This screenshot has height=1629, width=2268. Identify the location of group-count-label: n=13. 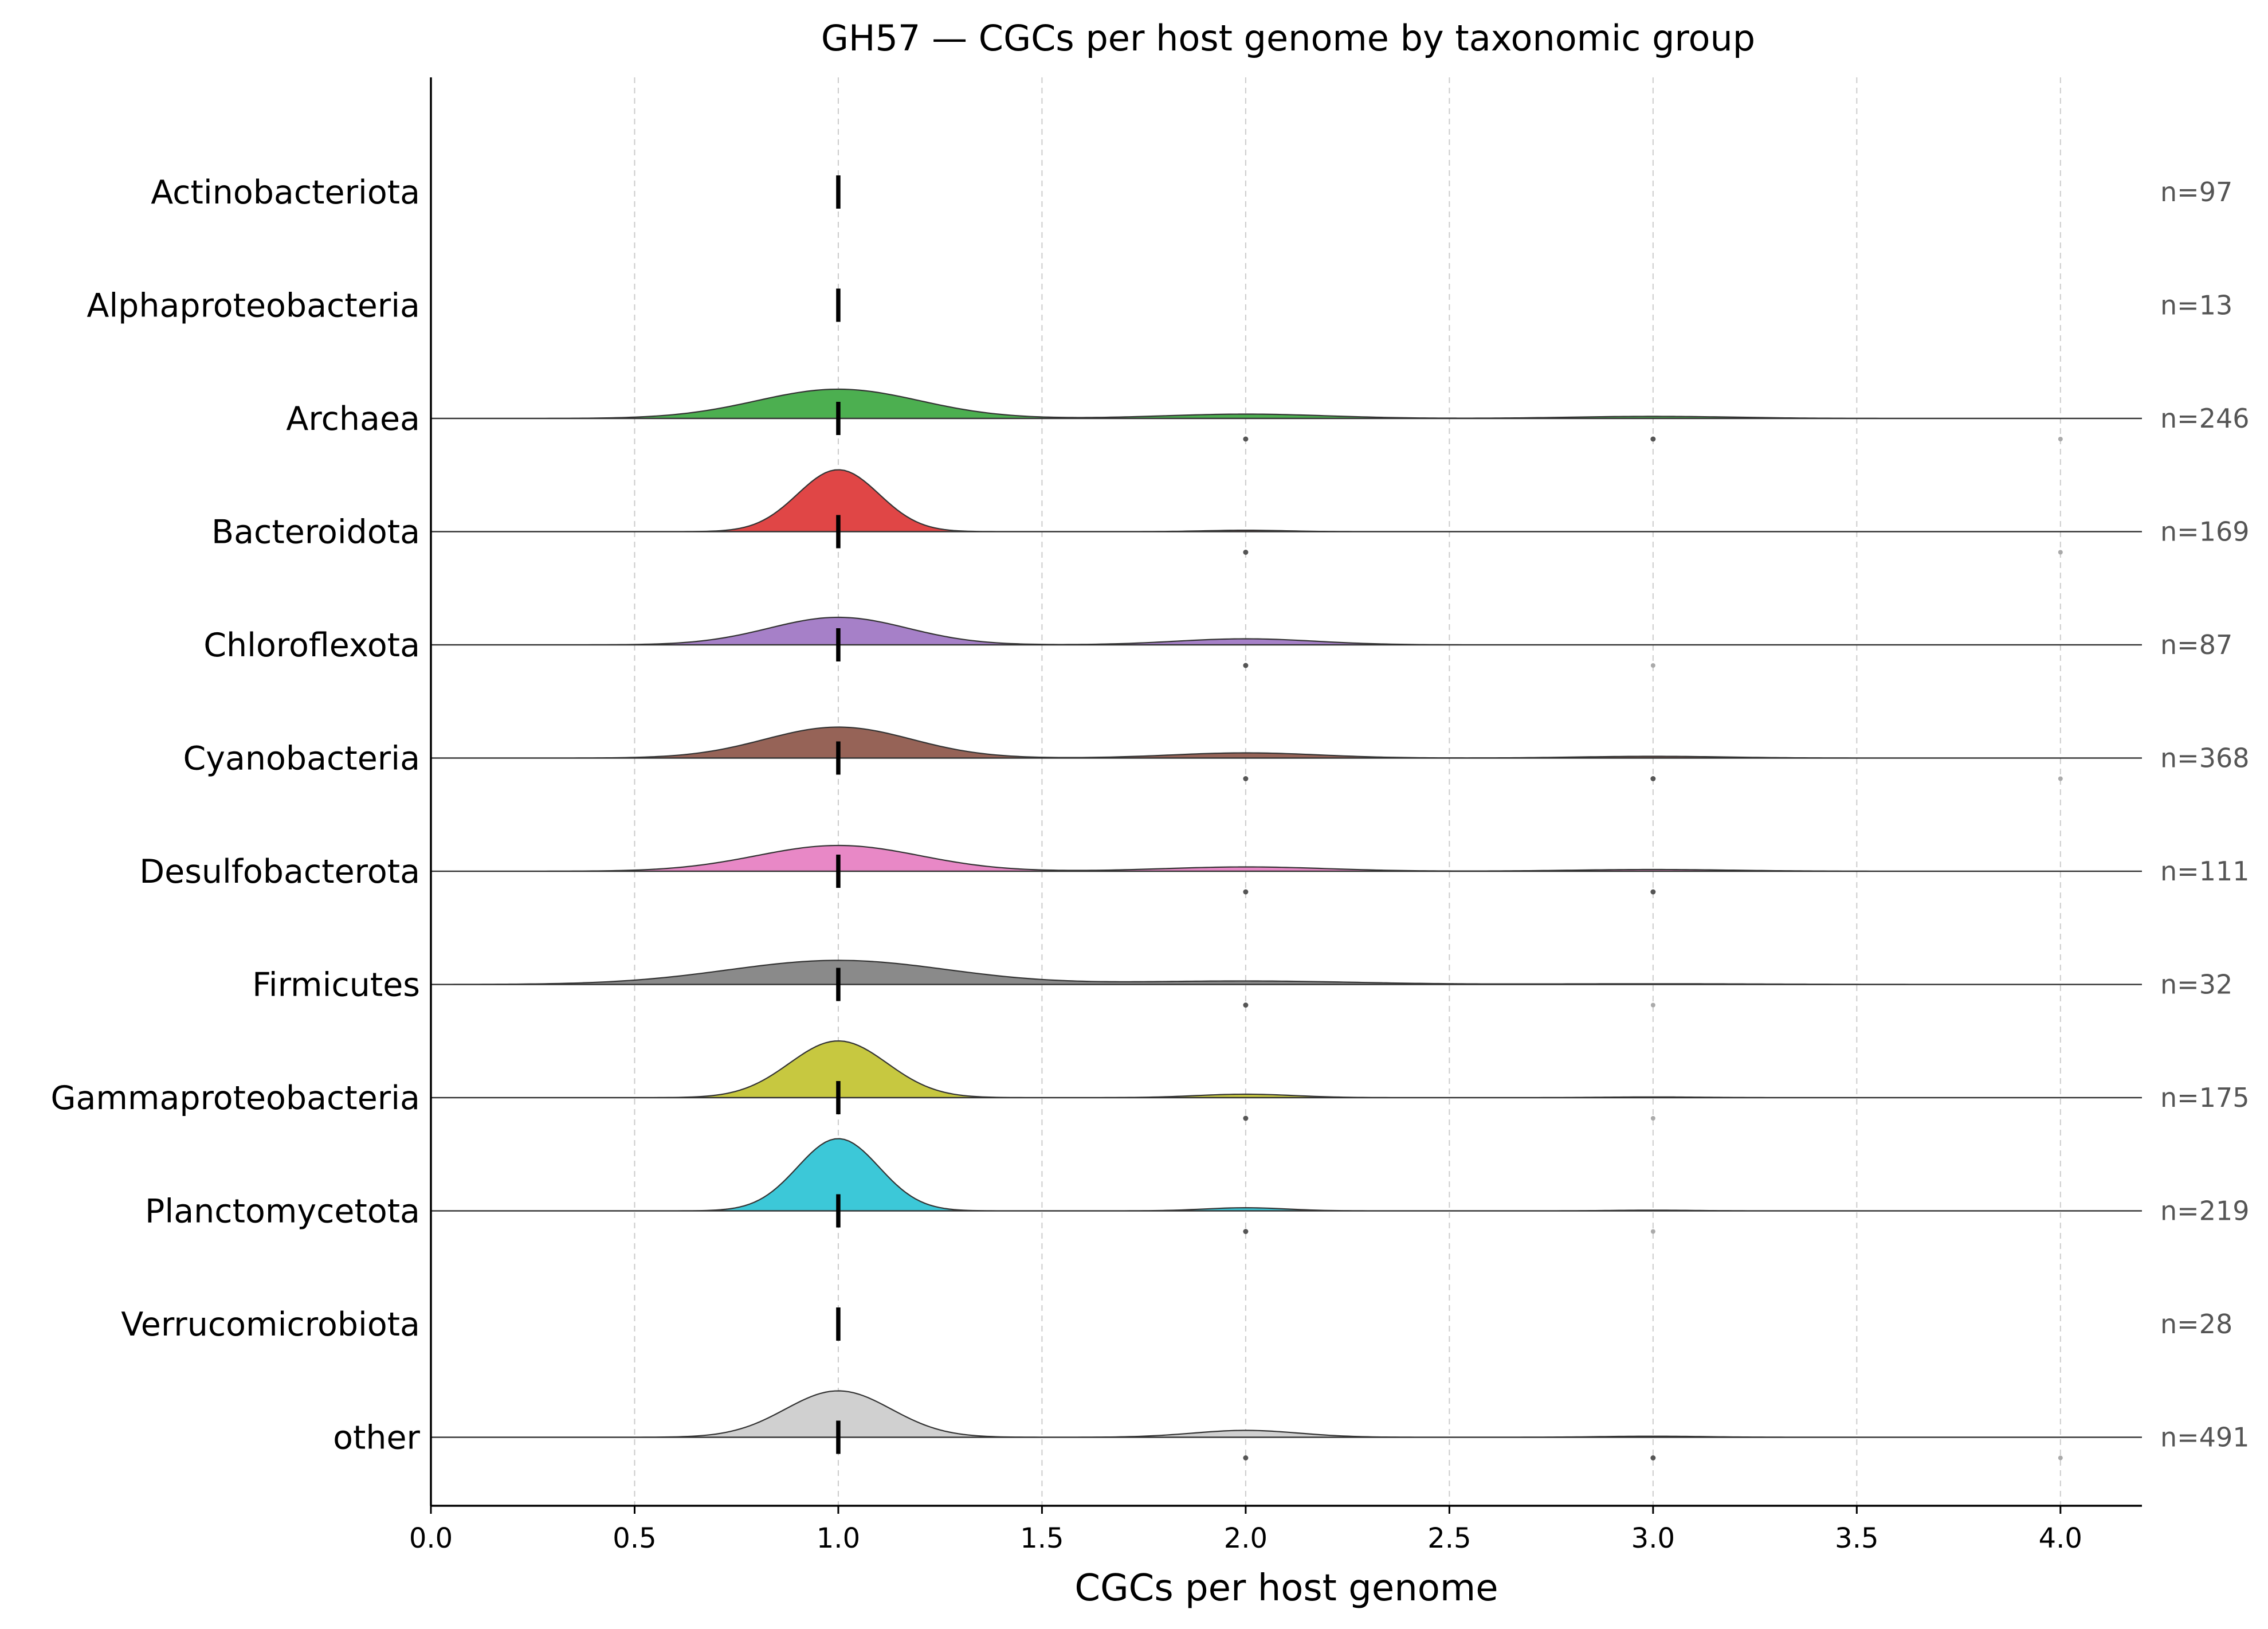
(2196, 305).